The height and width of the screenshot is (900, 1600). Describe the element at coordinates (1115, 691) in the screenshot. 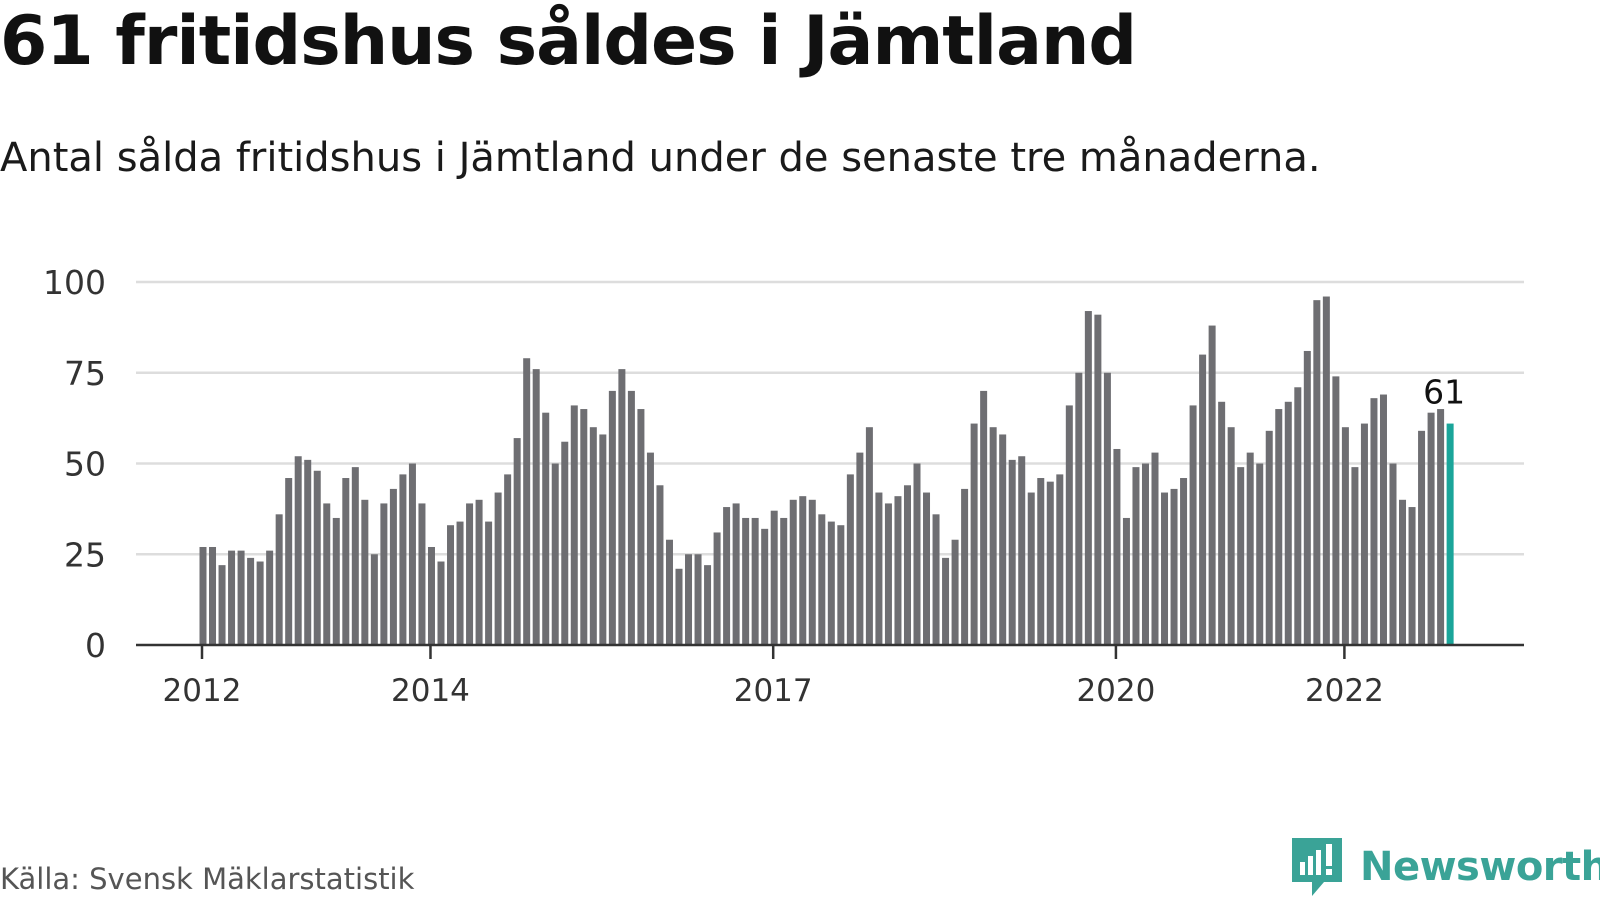

I see `x-tick-label: 2020` at that location.